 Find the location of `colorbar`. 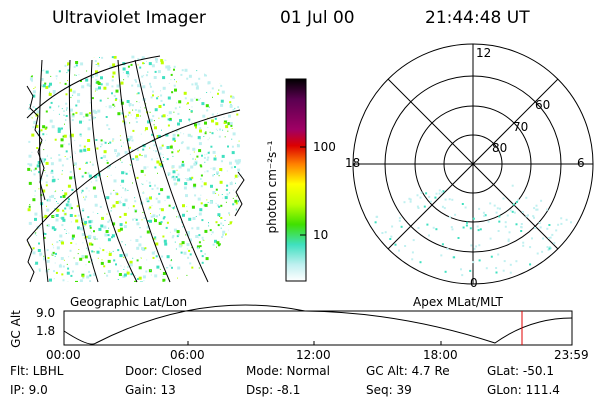

colorbar is located at coordinates (296, 180).